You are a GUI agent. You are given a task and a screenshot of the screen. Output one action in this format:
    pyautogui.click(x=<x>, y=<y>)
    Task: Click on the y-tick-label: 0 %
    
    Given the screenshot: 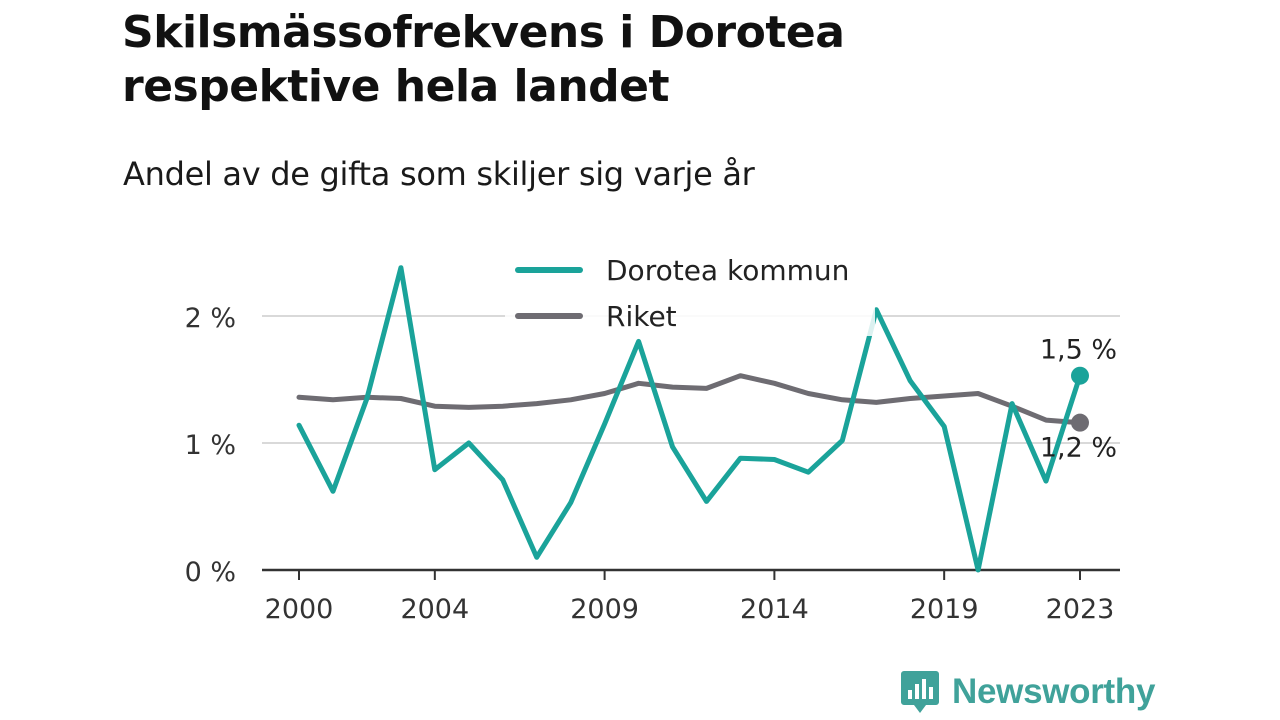 What is the action you would take?
    pyautogui.click(x=210, y=572)
    